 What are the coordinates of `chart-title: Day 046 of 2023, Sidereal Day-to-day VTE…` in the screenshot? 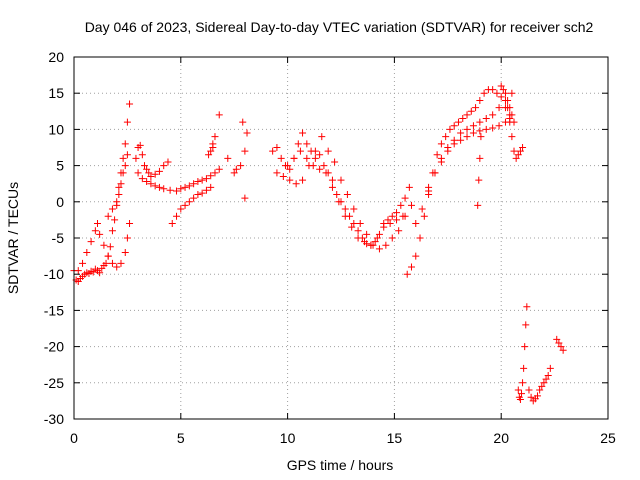 It's located at (339, 27).